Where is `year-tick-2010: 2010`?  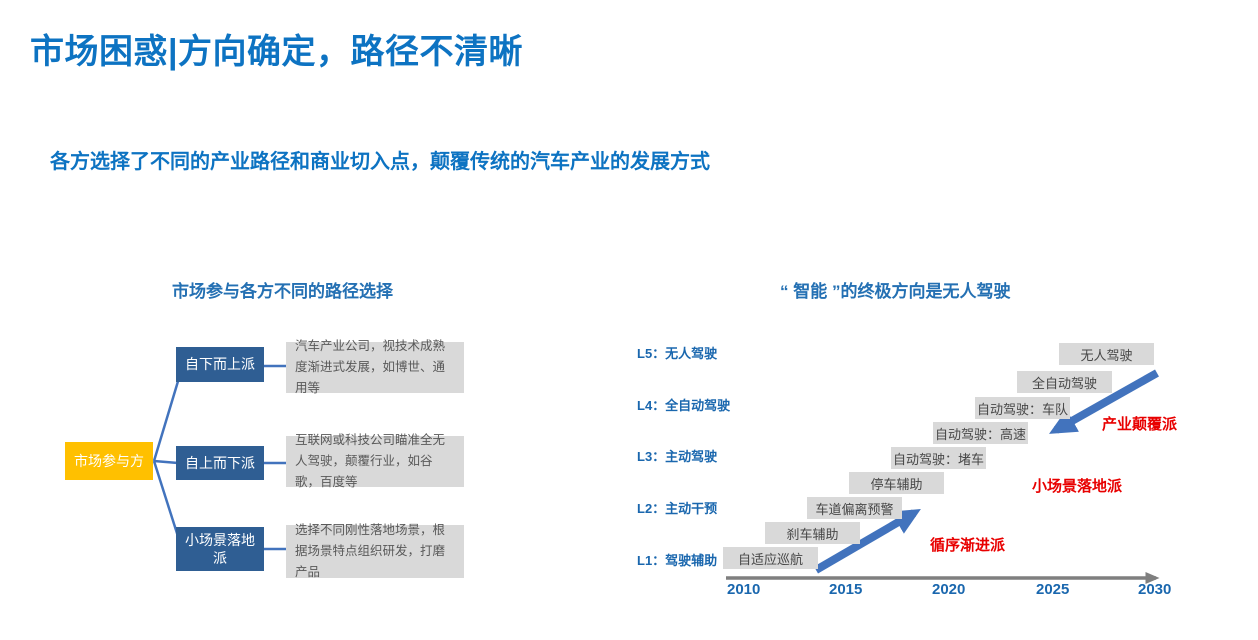 year-tick-2010: 2010 is located at coordinates (744, 589).